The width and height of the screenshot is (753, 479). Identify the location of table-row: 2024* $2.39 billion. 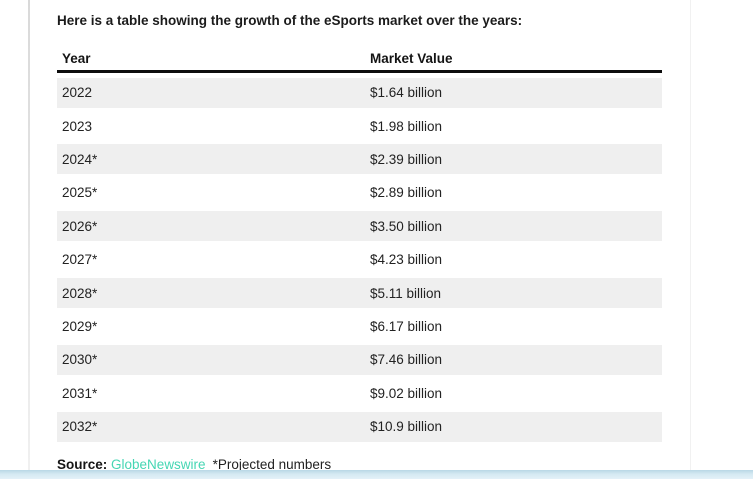
(359, 159).